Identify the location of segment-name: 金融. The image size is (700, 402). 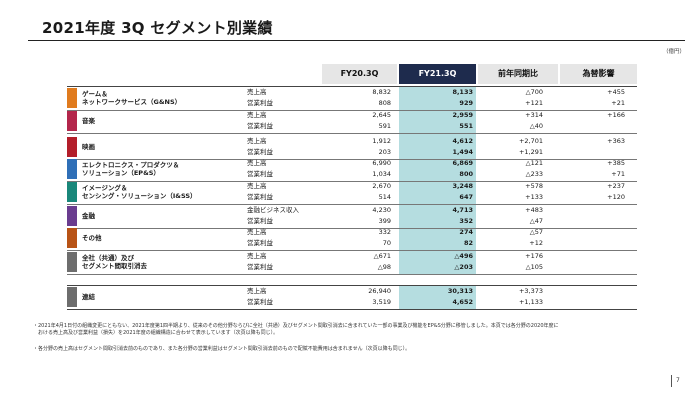
(164, 216).